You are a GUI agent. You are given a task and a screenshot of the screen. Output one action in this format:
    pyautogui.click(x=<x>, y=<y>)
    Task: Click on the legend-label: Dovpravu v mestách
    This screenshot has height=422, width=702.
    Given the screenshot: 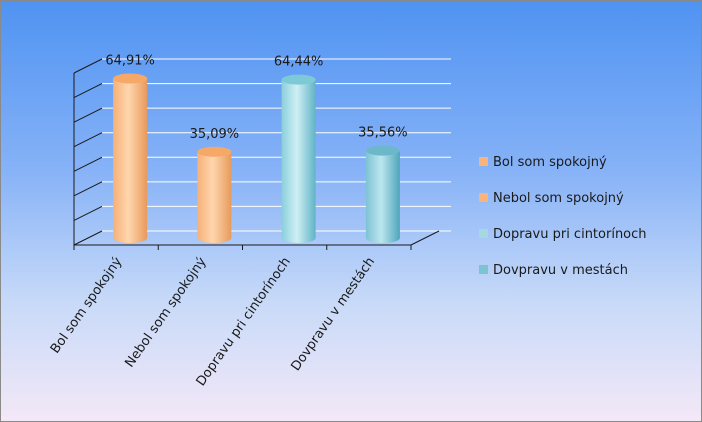 What is the action you would take?
    pyautogui.click(x=560, y=270)
    